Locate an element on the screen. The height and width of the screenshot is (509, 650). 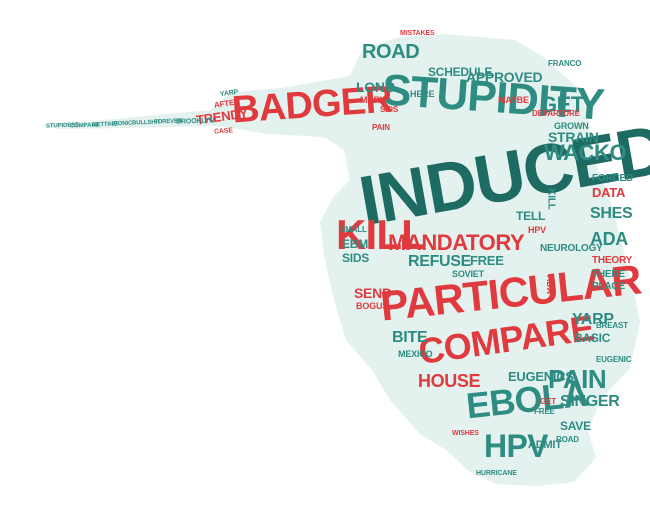
word-singer: SINGER is located at coordinates (590, 401).